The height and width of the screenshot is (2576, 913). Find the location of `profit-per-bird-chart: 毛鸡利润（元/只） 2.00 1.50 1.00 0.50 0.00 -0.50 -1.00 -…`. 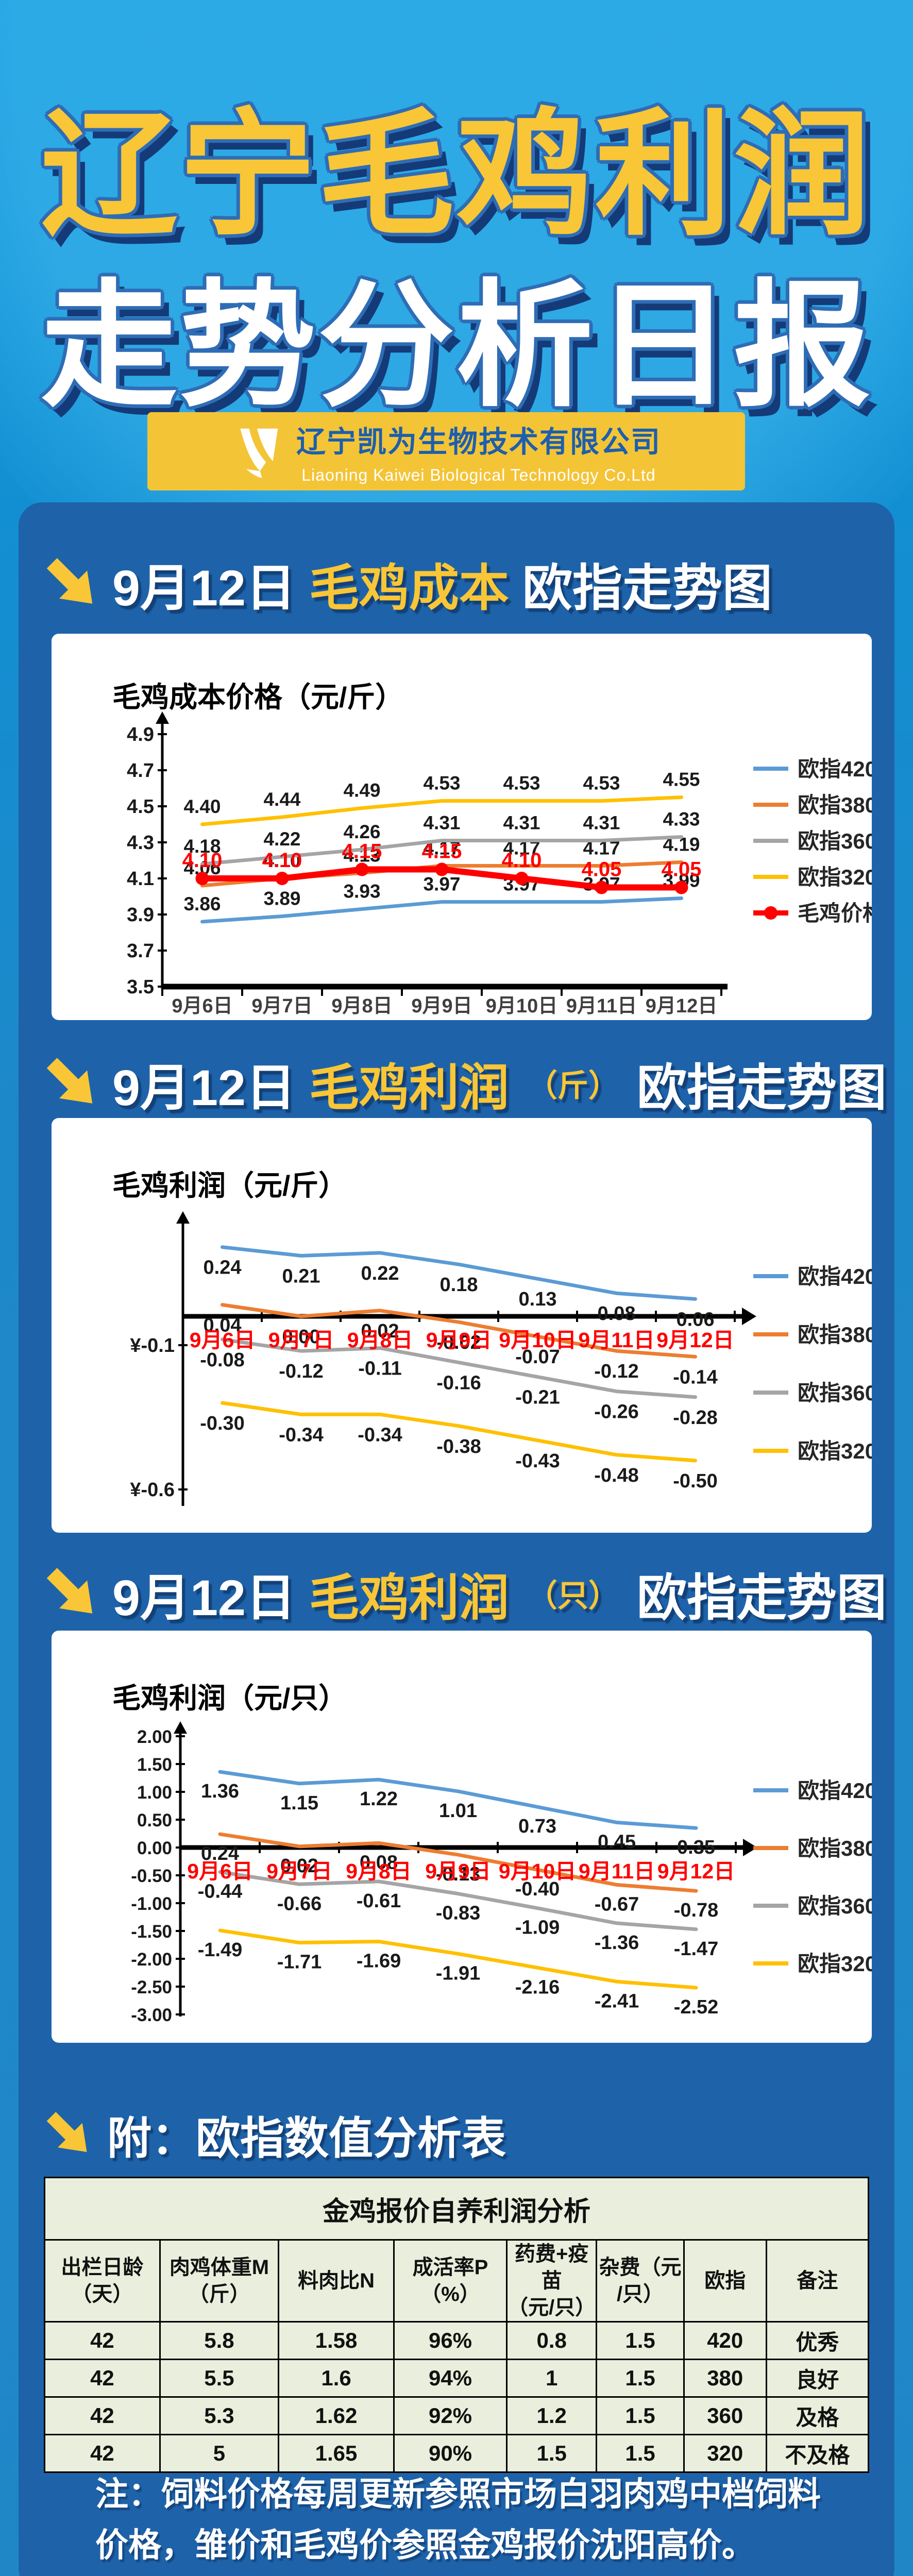

profit-per-bird-chart: 毛鸡利润（元/只） 2.00 1.50 1.00 0.50 0.00 -0.50 -1.00 -… is located at coordinates (492, 1853).